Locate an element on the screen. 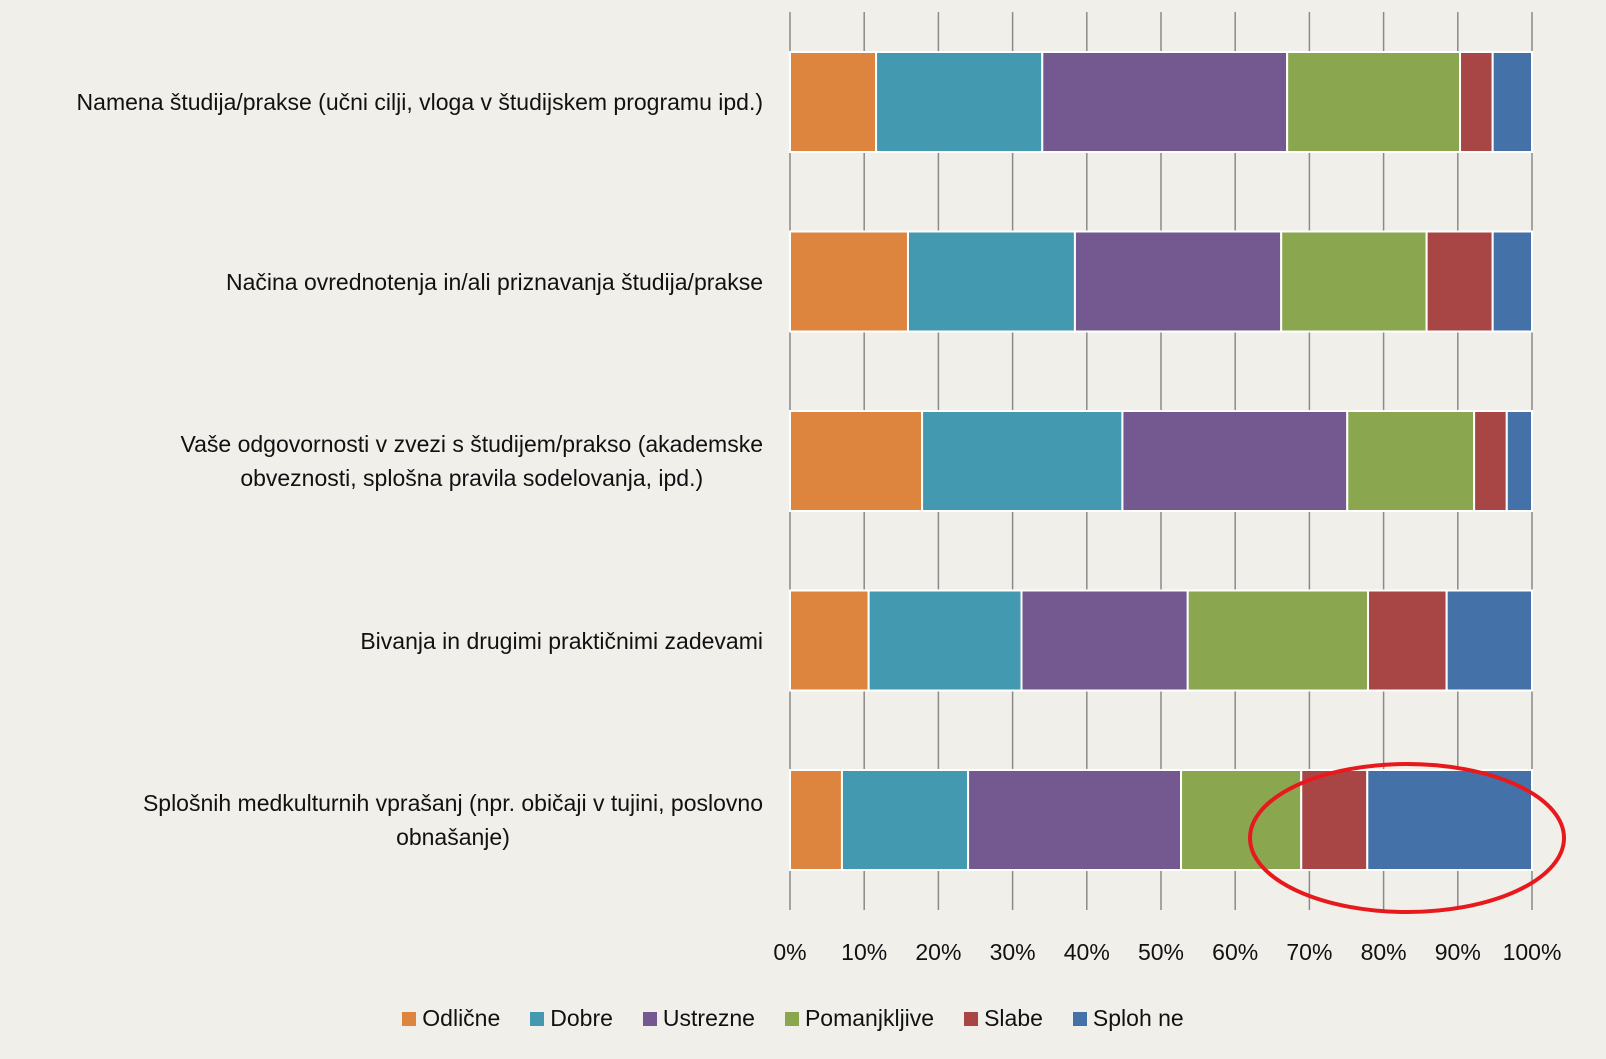 The height and width of the screenshot is (1059, 1606). category-label: Bivanja in drugimi praktičnimi zadevami is located at coordinates (561, 640).